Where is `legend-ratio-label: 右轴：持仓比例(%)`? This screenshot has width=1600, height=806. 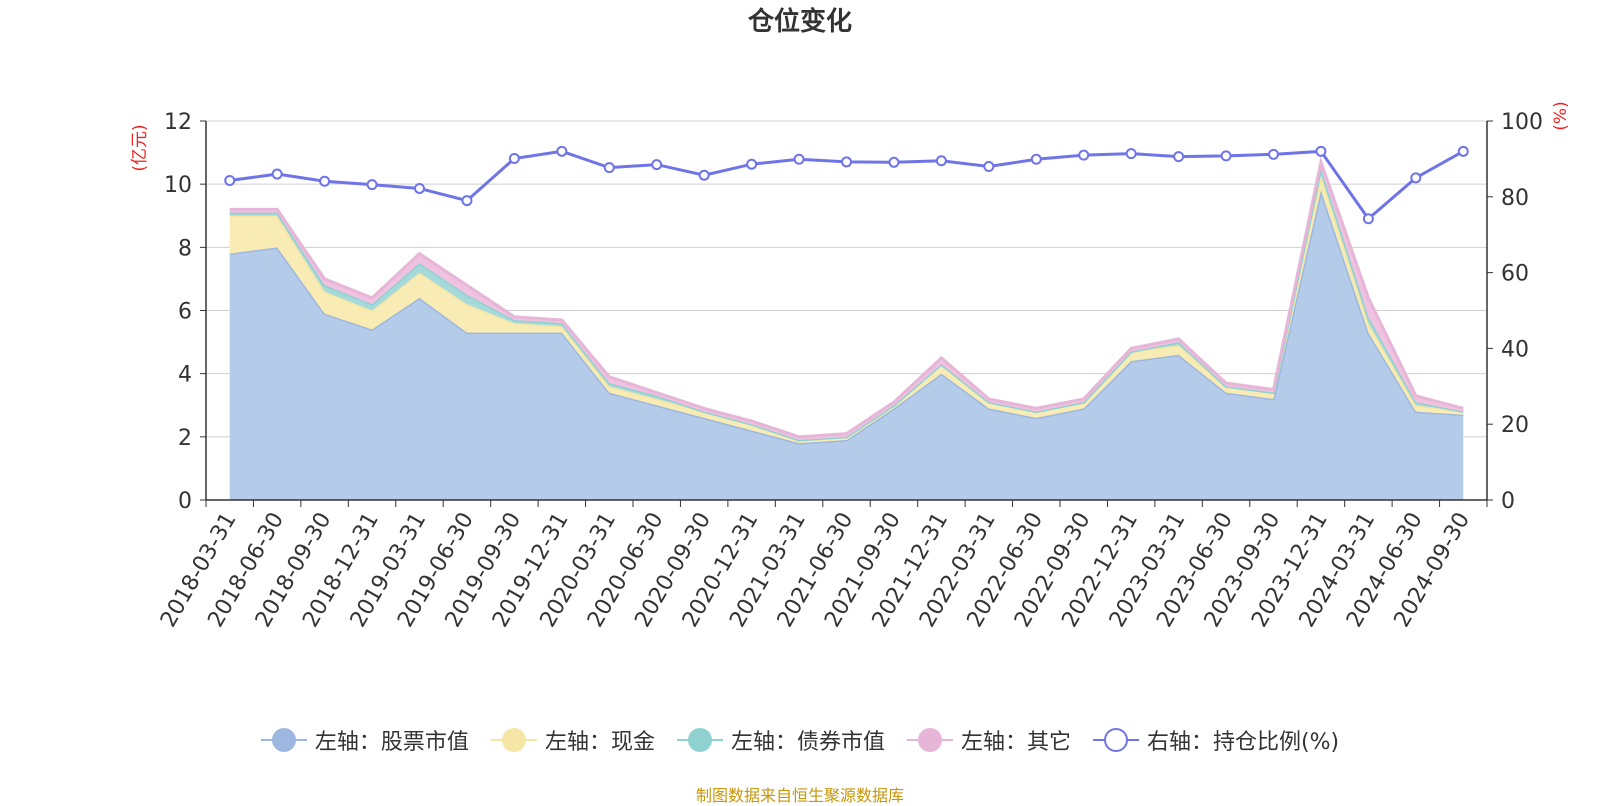
legend-ratio-label: 右轴：持仓比例(%) is located at coordinates (1243, 742).